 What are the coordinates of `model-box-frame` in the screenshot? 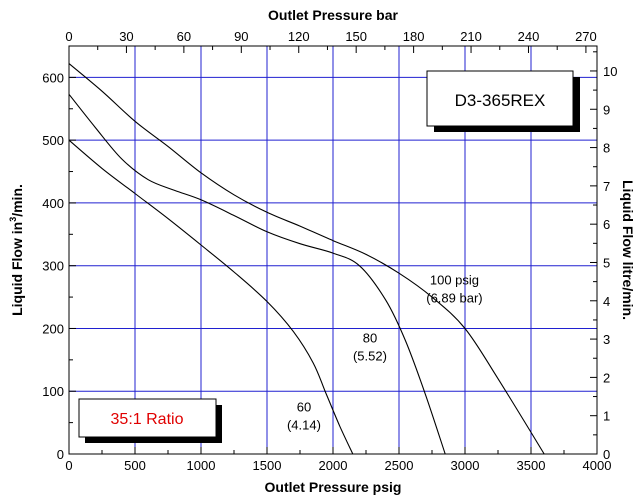 It's located at (500, 98).